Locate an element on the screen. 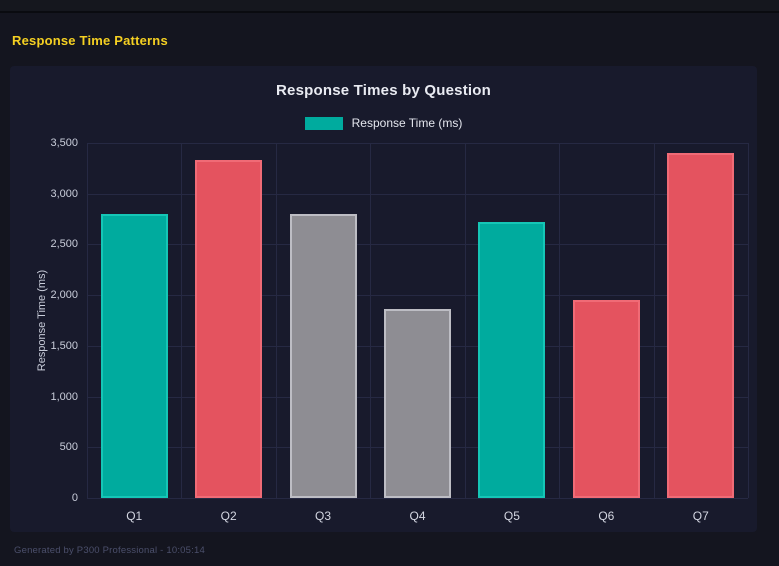 This screenshot has height=566, width=779. chart-title: Response Times by Question is located at coordinates (383, 90).